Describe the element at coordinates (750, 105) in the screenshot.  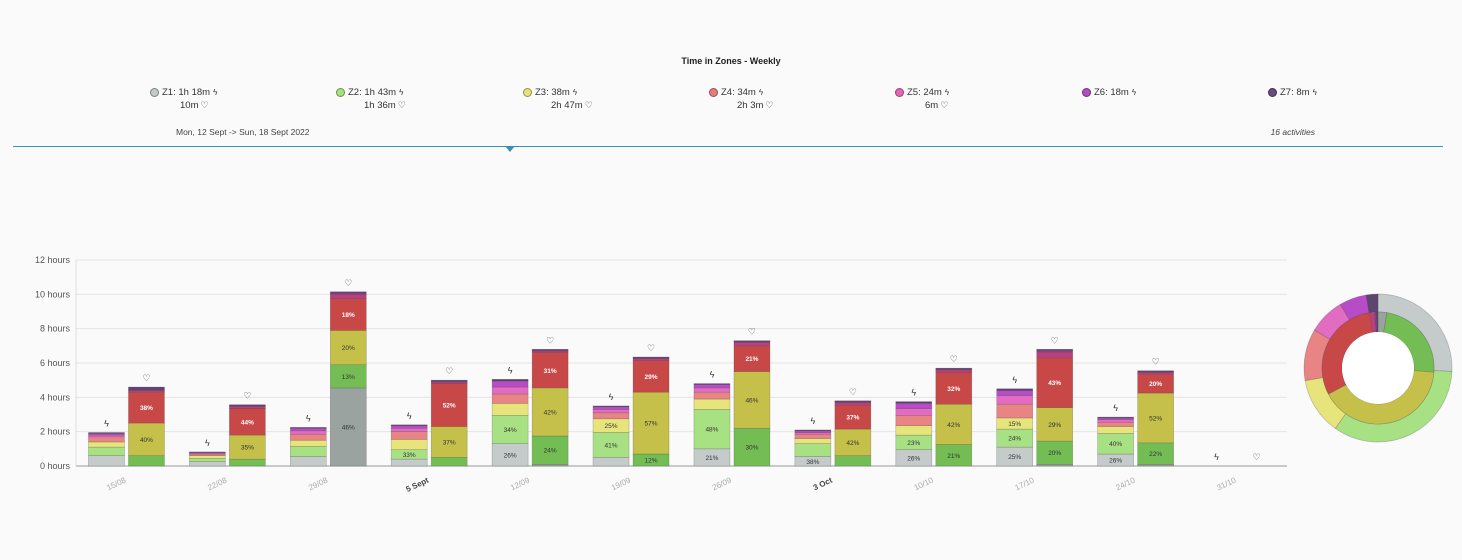
I see `zone-hr-time: 2h 3m` at that location.